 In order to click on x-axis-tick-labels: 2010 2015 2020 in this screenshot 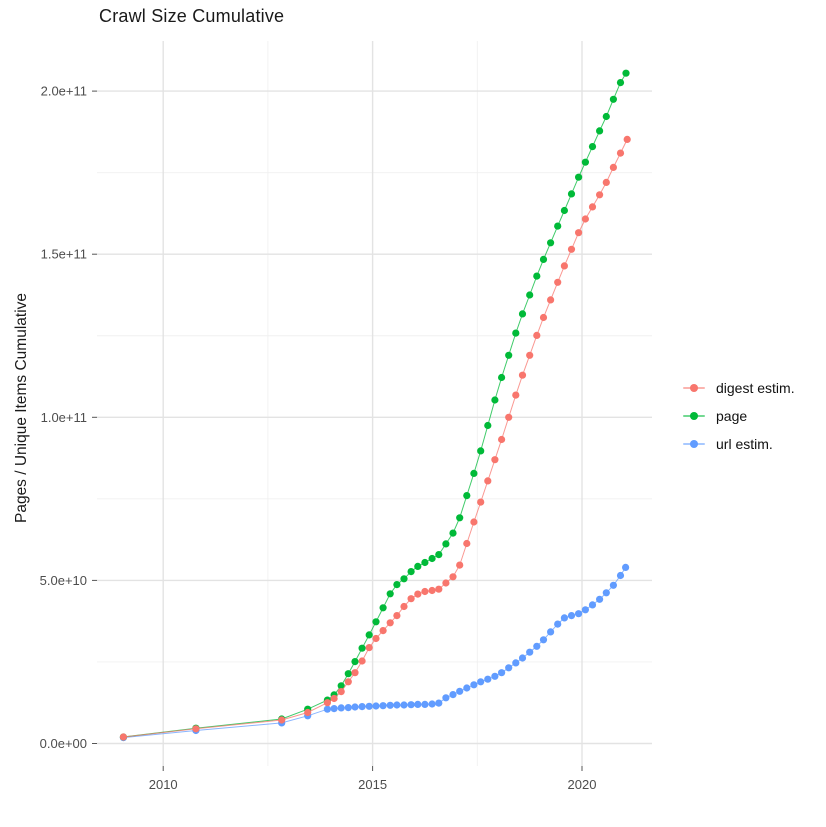, I will do `click(373, 784)`.